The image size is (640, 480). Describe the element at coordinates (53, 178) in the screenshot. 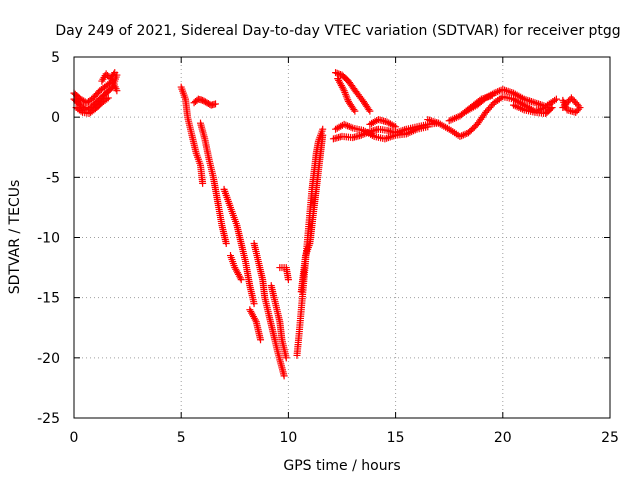

I see `y-tick-label: -5` at that location.